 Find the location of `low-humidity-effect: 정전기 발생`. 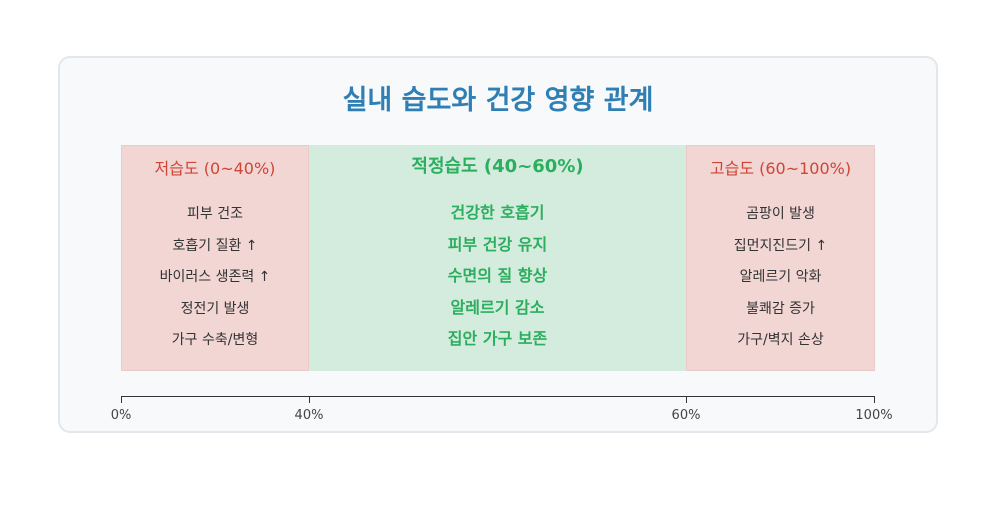

low-humidity-effect: 정전기 발생 is located at coordinates (215, 308).